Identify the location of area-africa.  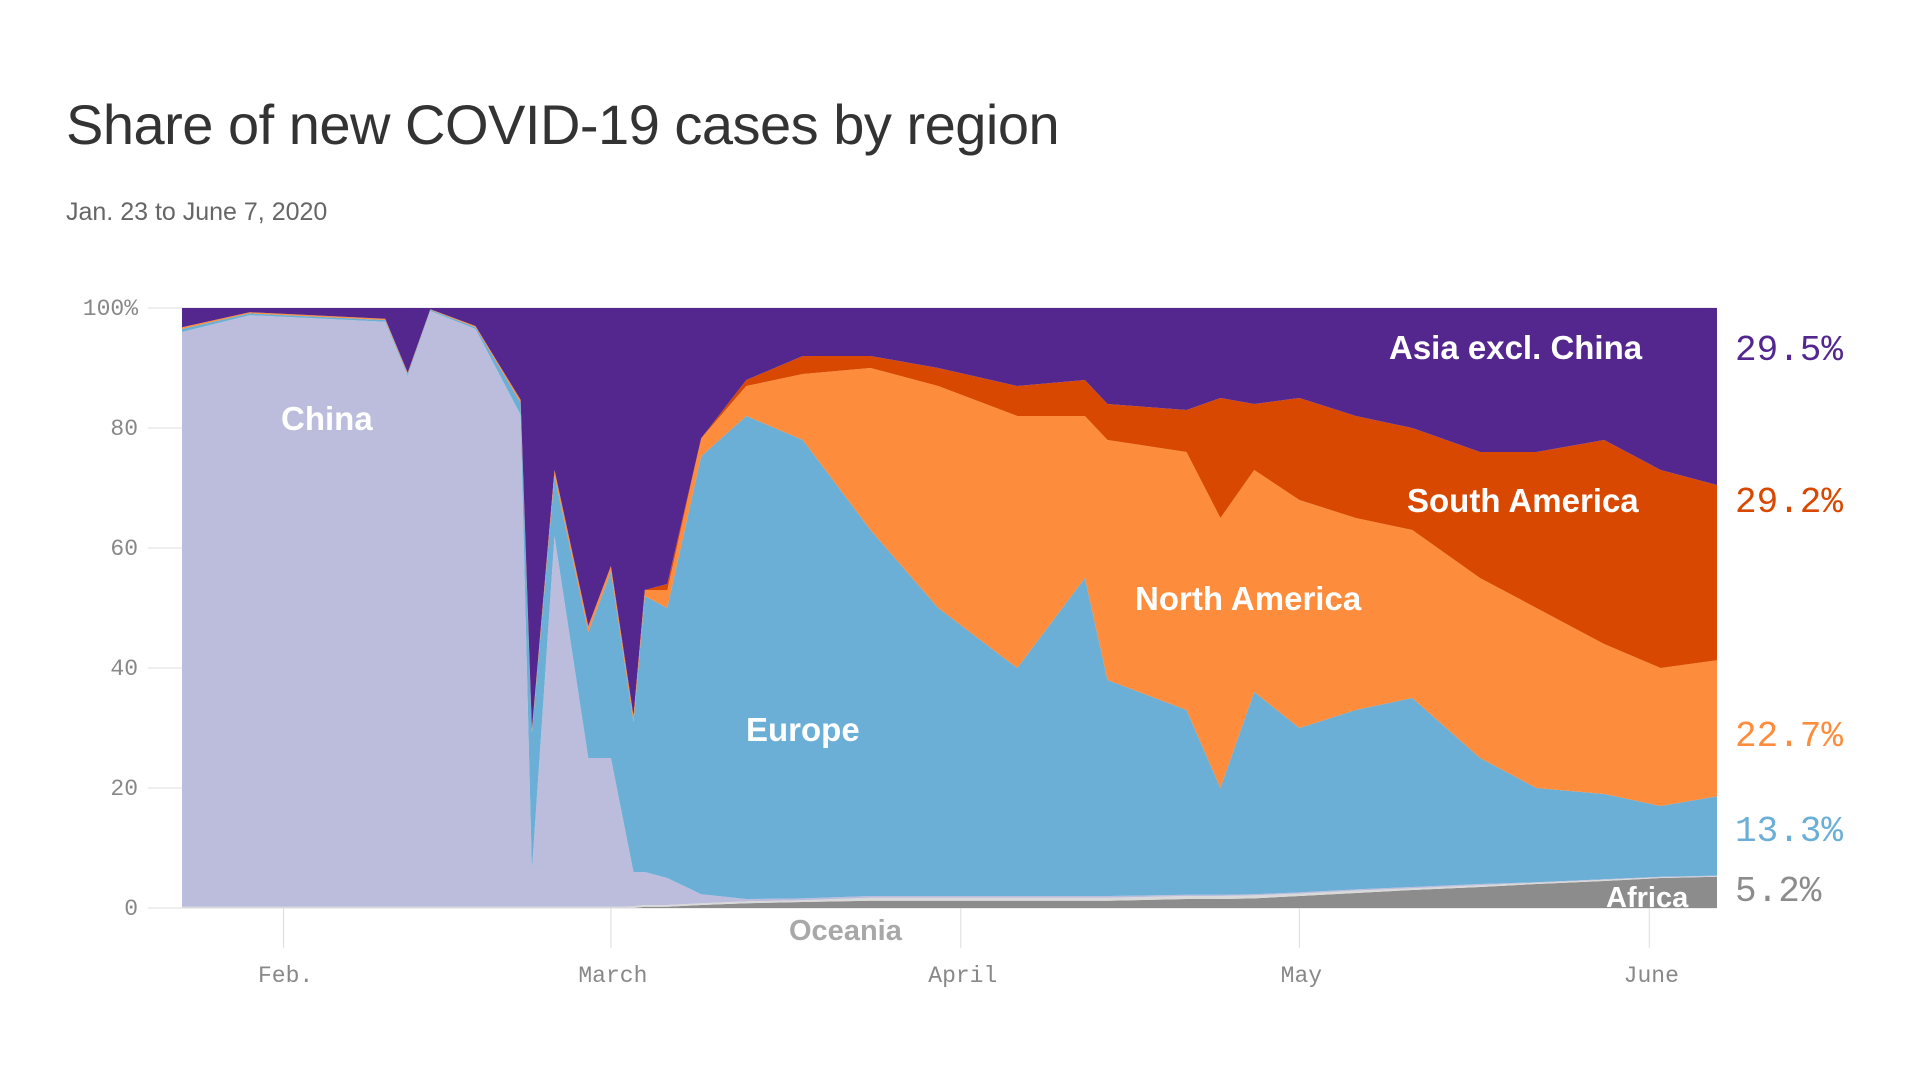
(949, 892).